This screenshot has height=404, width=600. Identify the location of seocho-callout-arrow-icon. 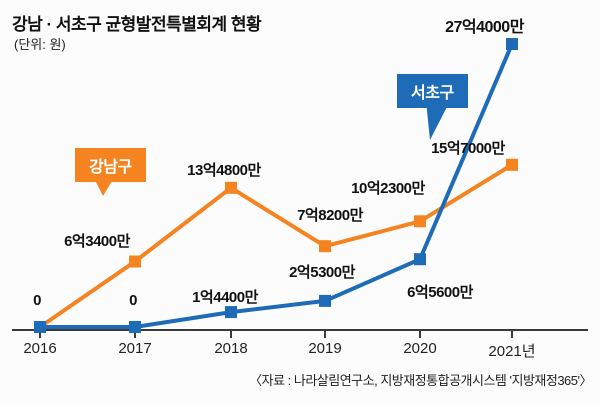
(438, 120).